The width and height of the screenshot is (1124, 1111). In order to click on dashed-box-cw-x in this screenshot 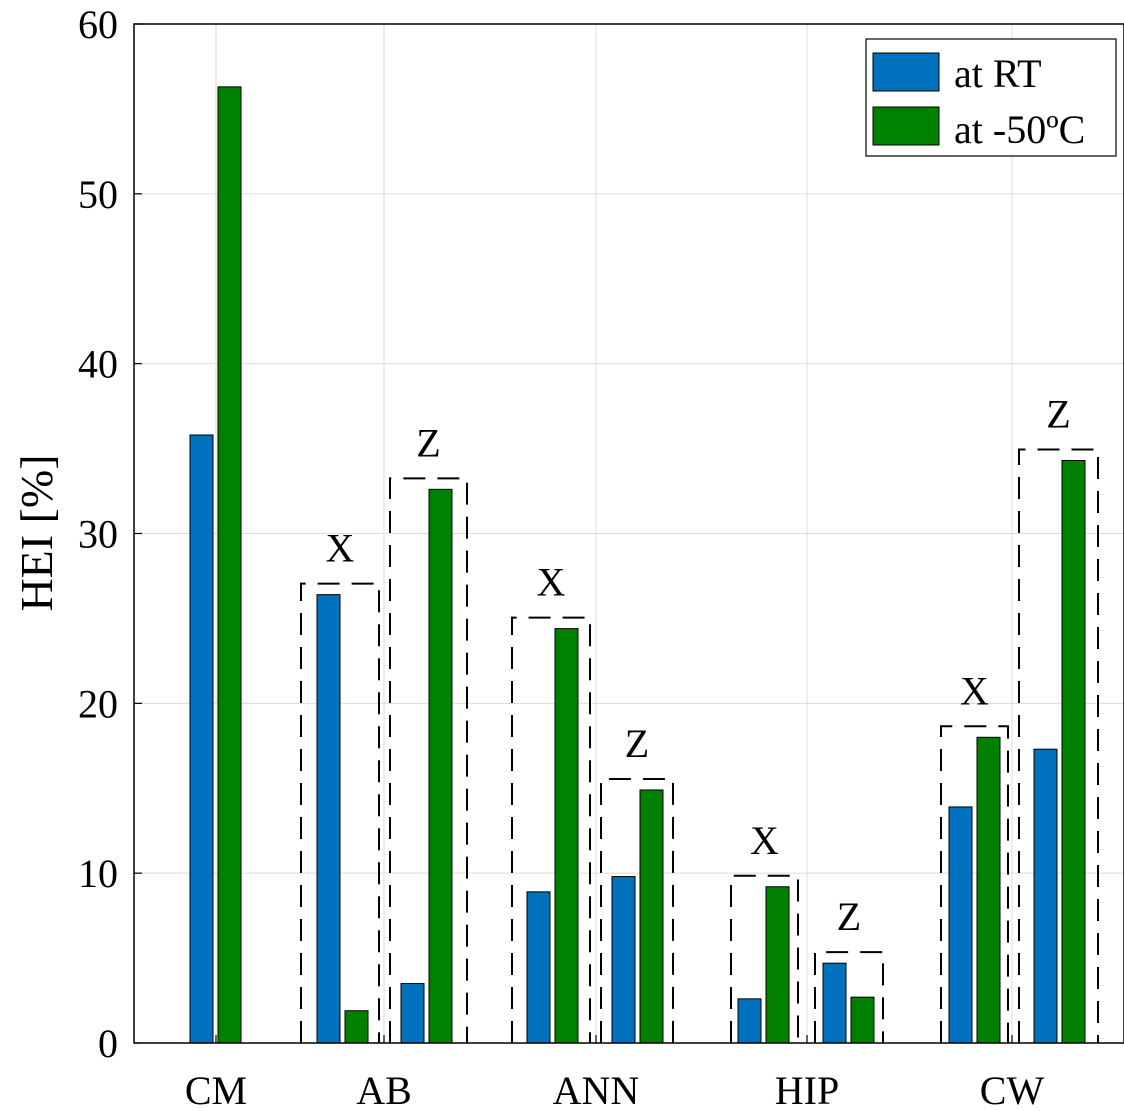, I will do `click(974, 884)`.